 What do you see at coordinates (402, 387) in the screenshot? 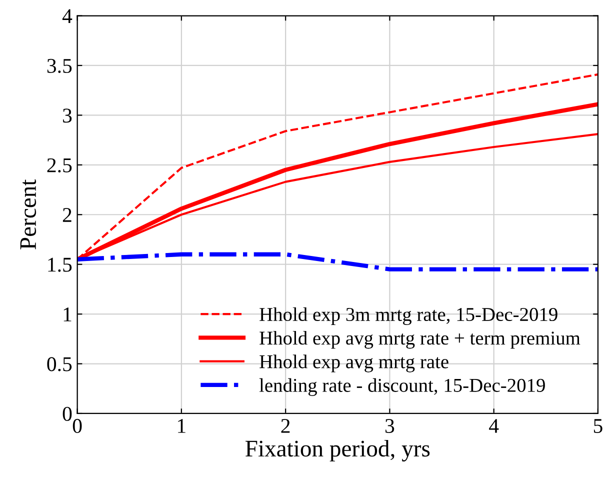
I see `legend-label: lending rate - discount, 15-Dec-2019` at bounding box center [402, 387].